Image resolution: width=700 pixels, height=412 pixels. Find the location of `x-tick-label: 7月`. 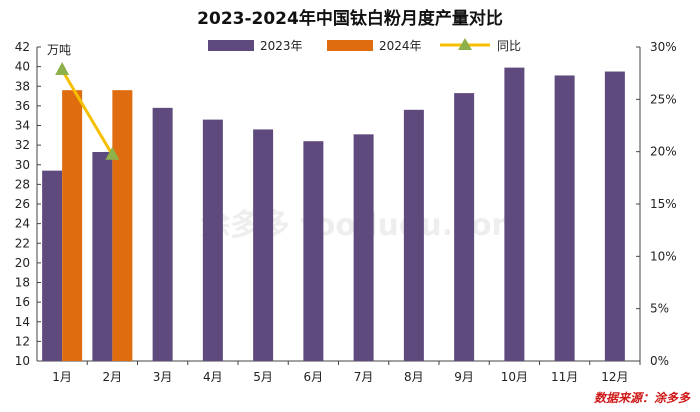

x-tick-label: 7月 is located at coordinates (364, 377).